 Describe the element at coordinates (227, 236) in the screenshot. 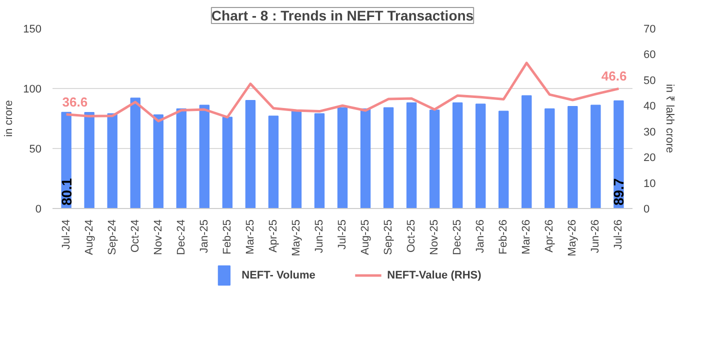

I see `x-tick-label: Feb-25` at that location.